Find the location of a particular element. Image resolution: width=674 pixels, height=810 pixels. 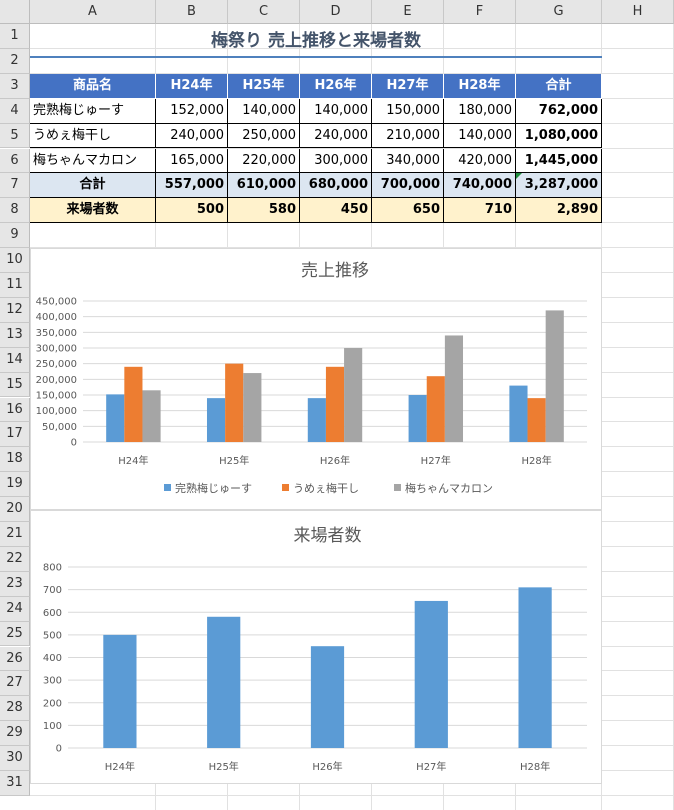

sales-cell: 250,000 is located at coordinates (264, 136).